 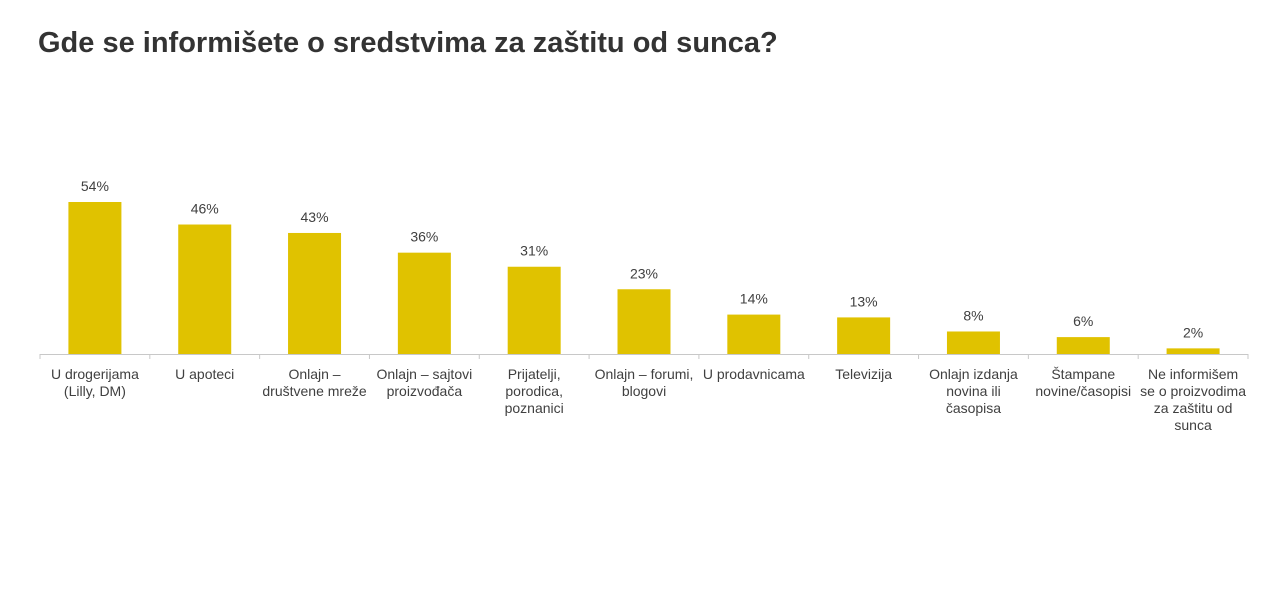 What do you see at coordinates (864, 374) in the screenshot?
I see `x-tick-label: Televizija` at bounding box center [864, 374].